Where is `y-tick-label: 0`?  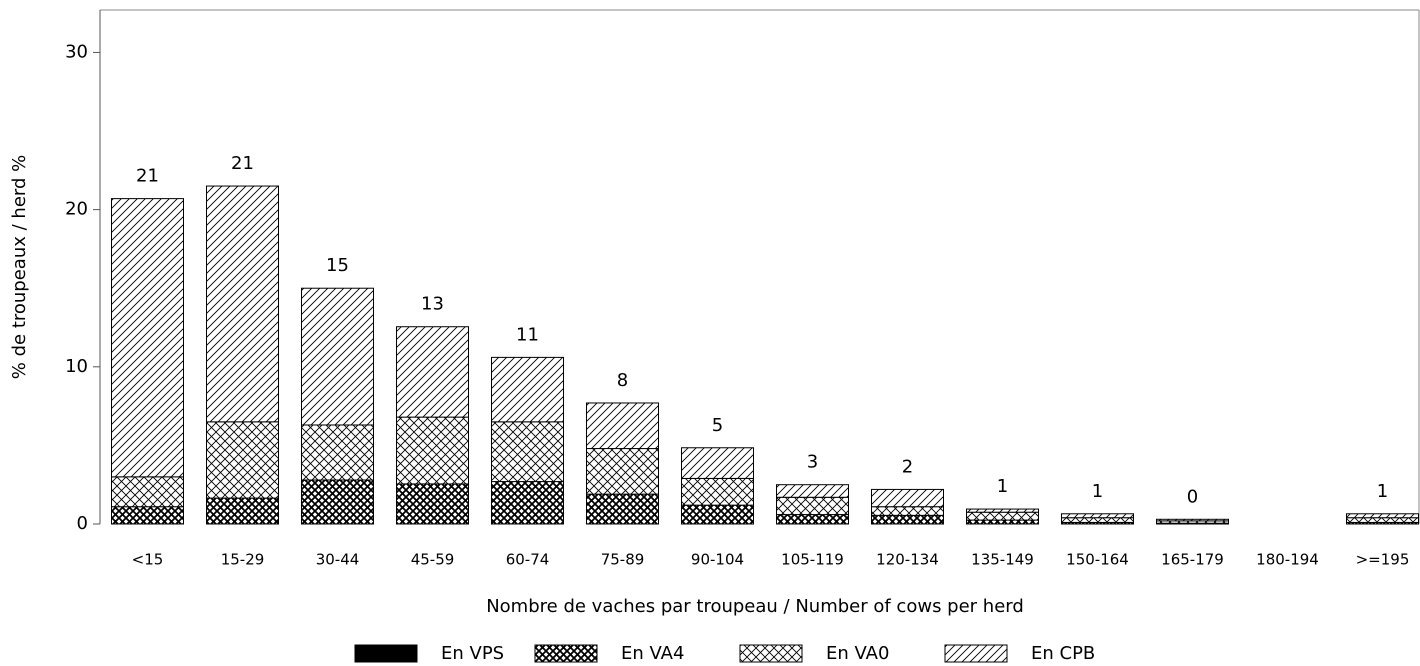 y-tick-label: 0 is located at coordinates (82, 523).